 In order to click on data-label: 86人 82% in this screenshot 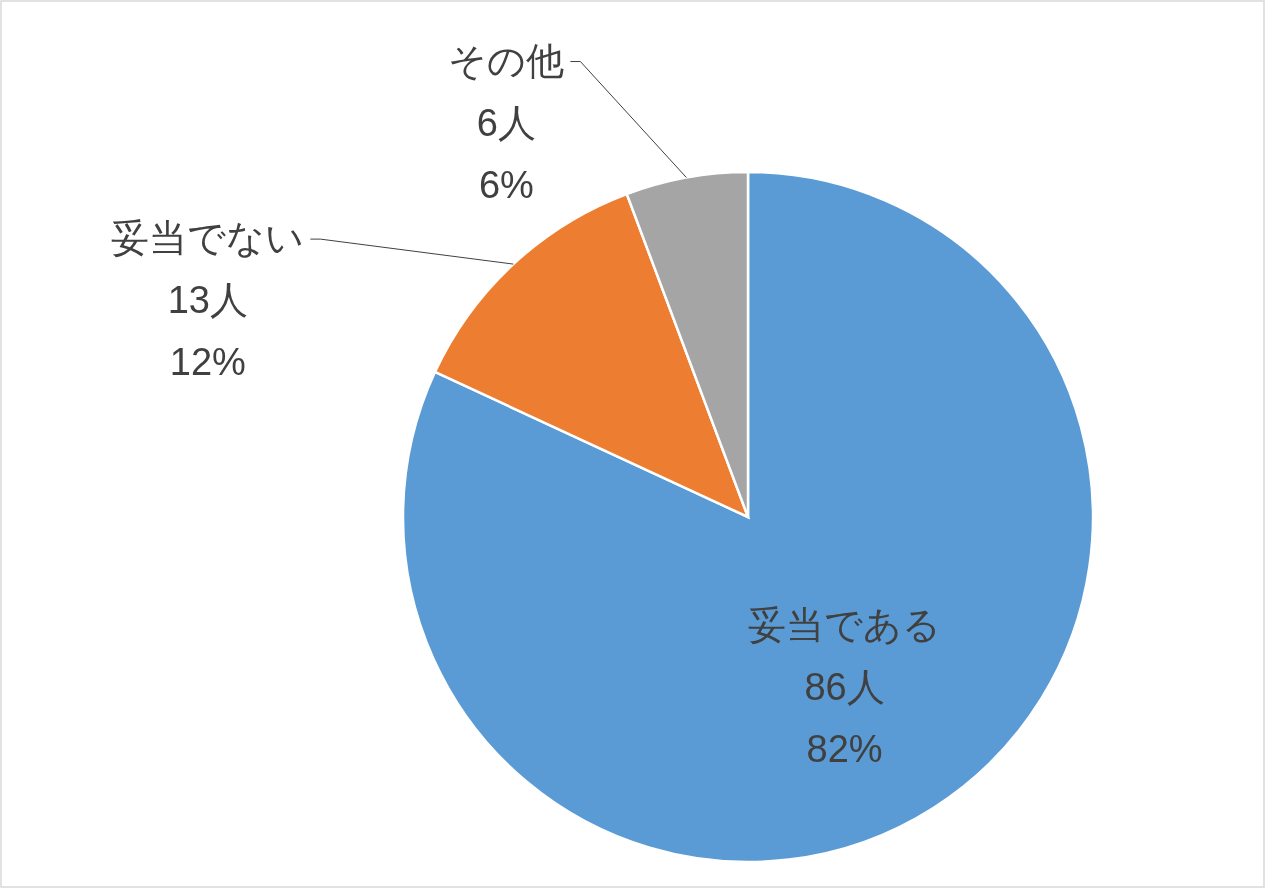, I will do `click(844, 718)`.